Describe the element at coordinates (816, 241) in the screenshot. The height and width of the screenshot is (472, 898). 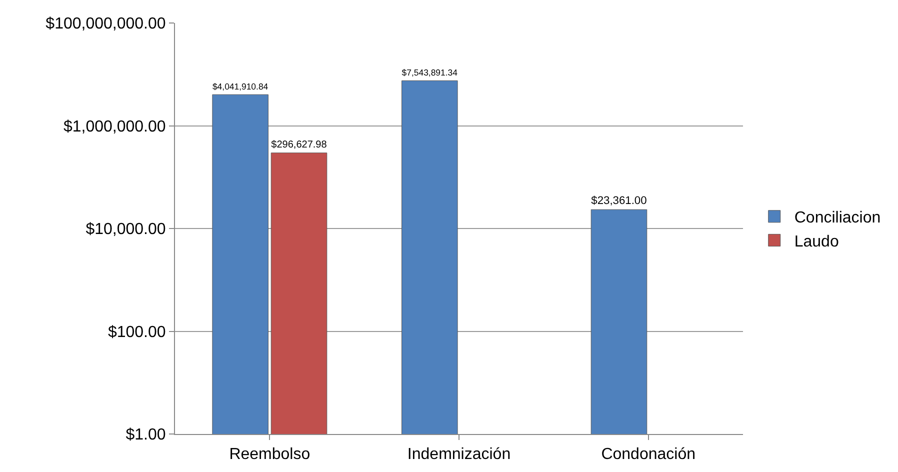
I see `legend-label: Laudo` at that location.